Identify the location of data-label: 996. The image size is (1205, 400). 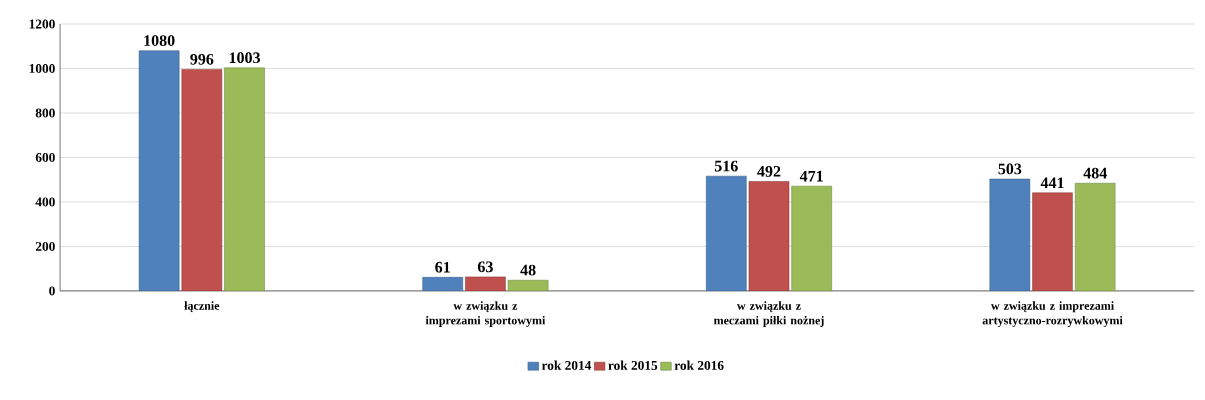
(202, 59).